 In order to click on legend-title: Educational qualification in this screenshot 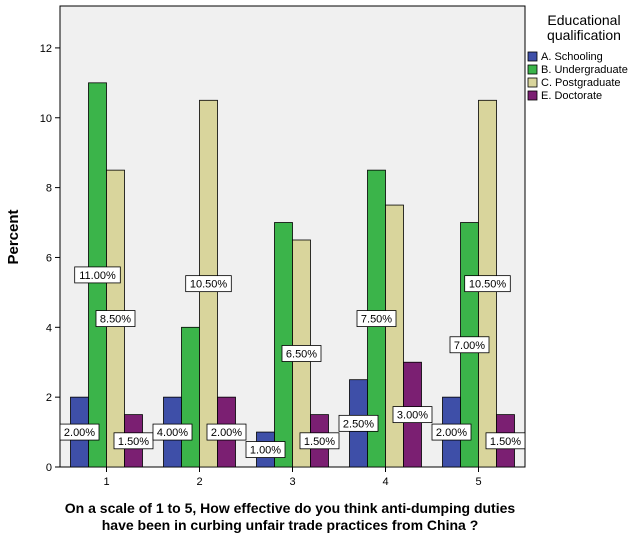, I will do `click(584, 27)`.